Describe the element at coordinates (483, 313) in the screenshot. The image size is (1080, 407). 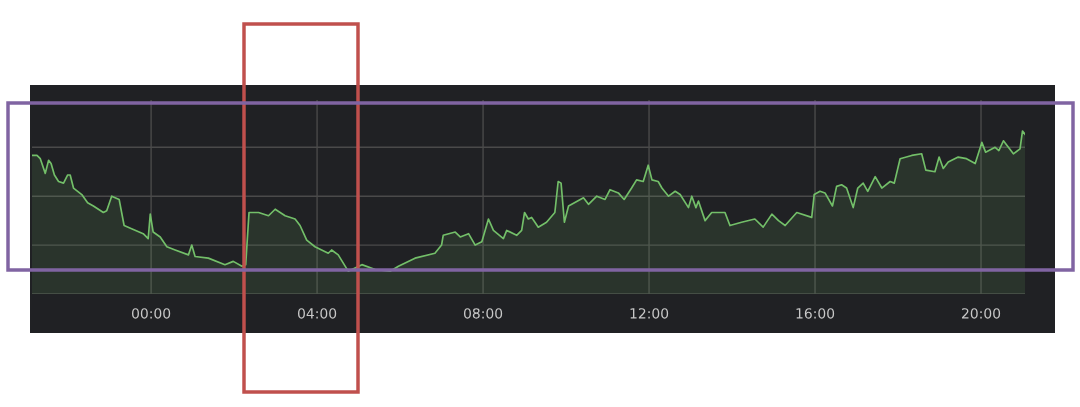
I see `x-tick-label: 08:00` at that location.